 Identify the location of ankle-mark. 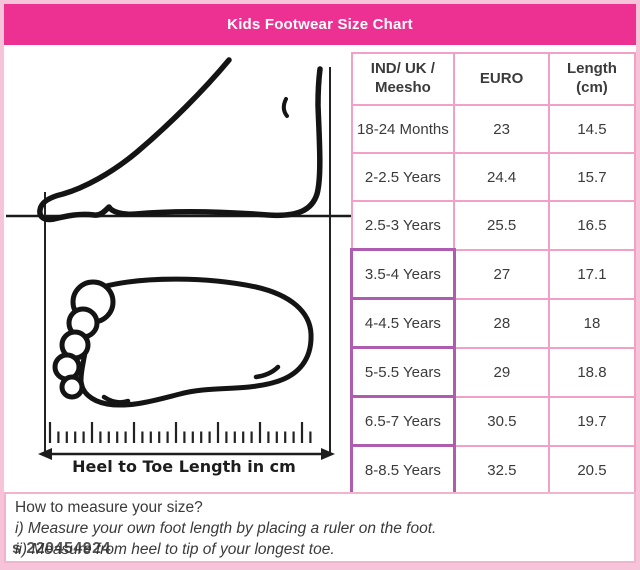
(285, 107).